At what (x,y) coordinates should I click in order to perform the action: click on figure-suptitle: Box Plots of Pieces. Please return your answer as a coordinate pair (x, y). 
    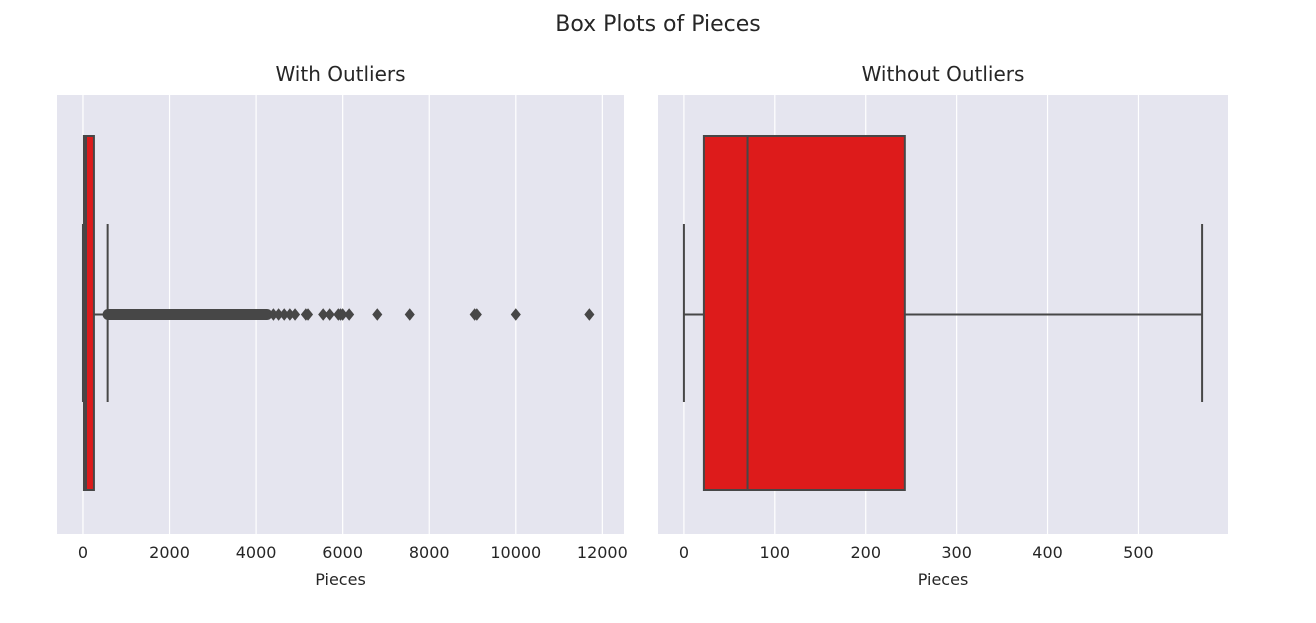
    Looking at the image, I should click on (658, 24).